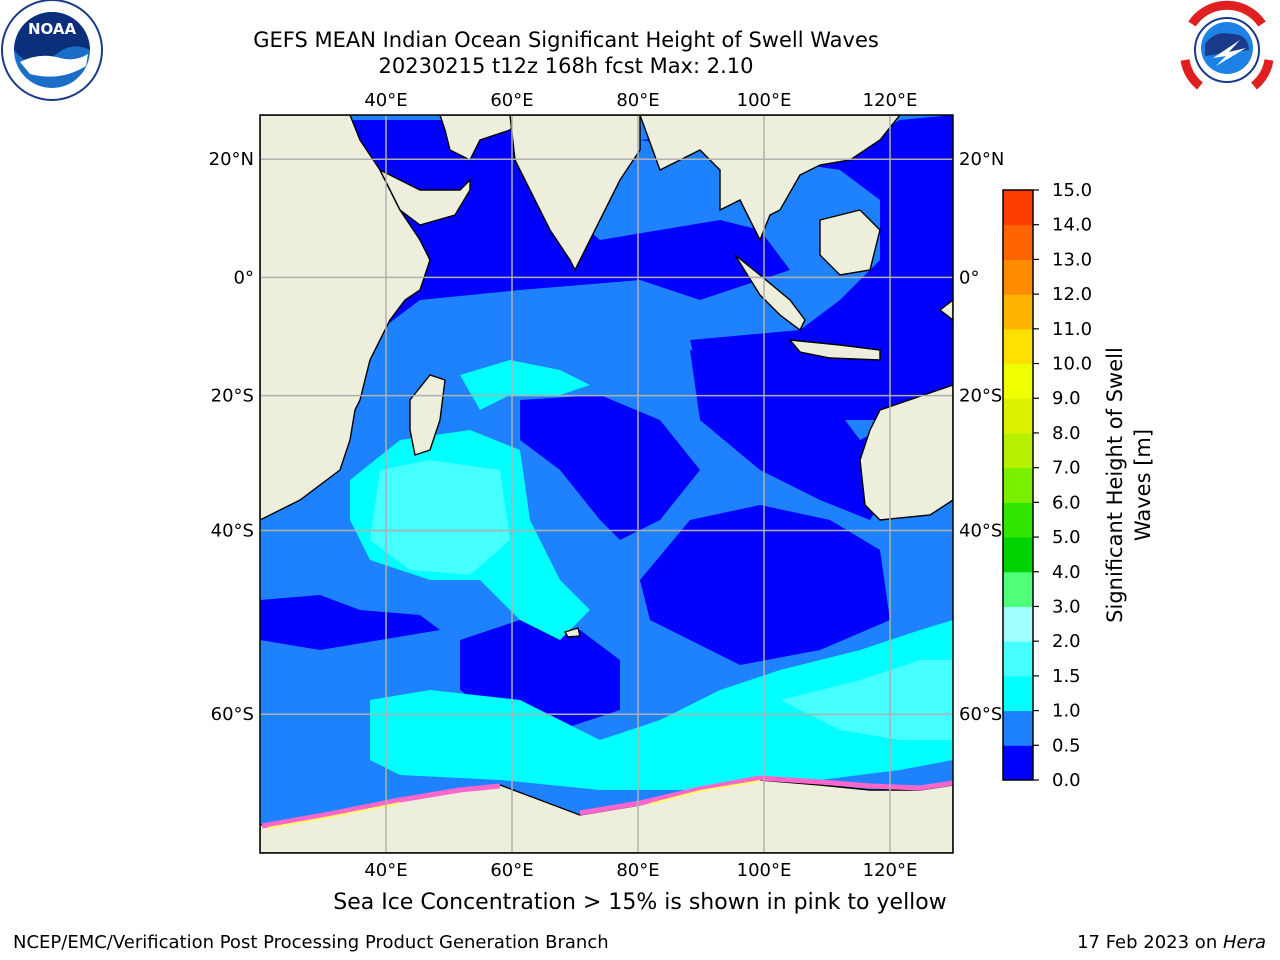 This screenshot has width=1280, height=960. Describe the element at coordinates (834, 350) in the screenshot. I see `java` at that location.